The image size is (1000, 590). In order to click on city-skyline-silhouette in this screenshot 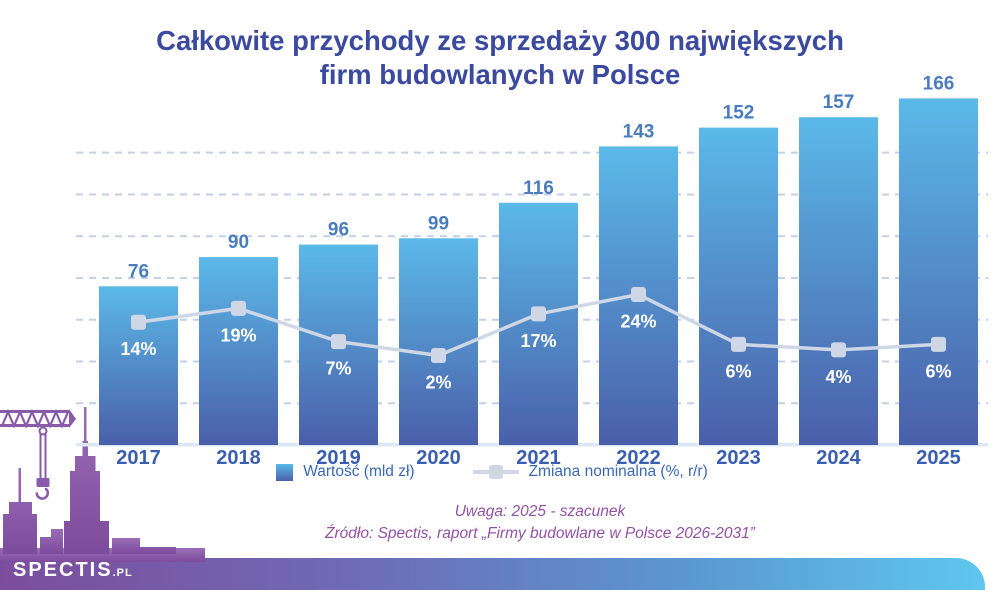, I will do `click(102, 484)`.